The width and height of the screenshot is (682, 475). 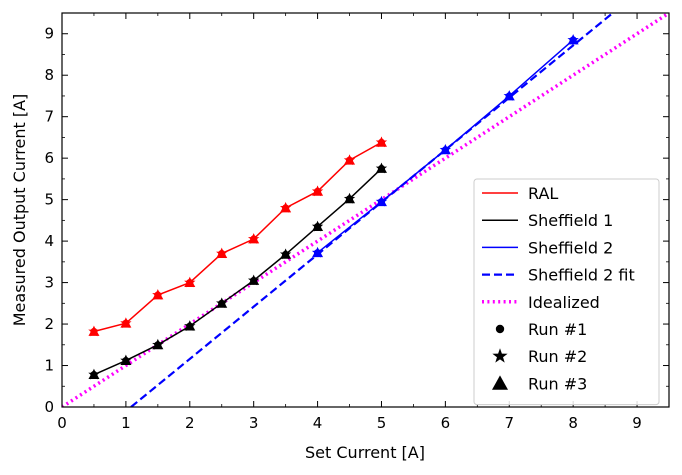 What do you see at coordinates (509, 423) in the screenshot?
I see `x-tick-label: 7` at bounding box center [509, 423].